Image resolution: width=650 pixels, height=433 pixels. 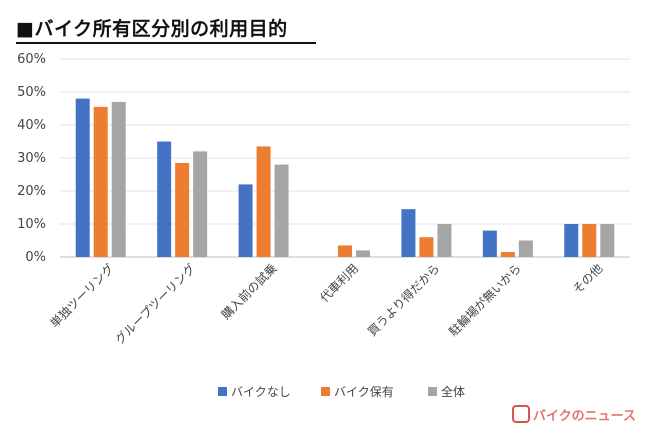 What do you see at coordinates (261, 392) in the screenshot?
I see `legend-label: バイクなし` at bounding box center [261, 392].